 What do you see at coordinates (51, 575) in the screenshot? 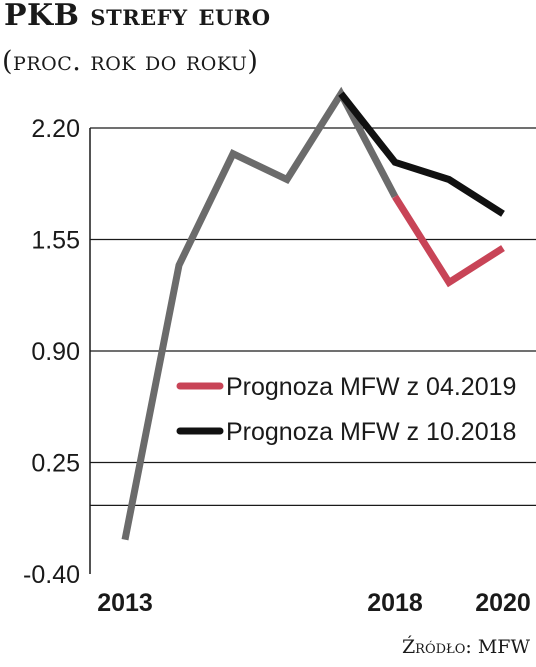
I see `y-tick-label: -0.40` at bounding box center [51, 575].